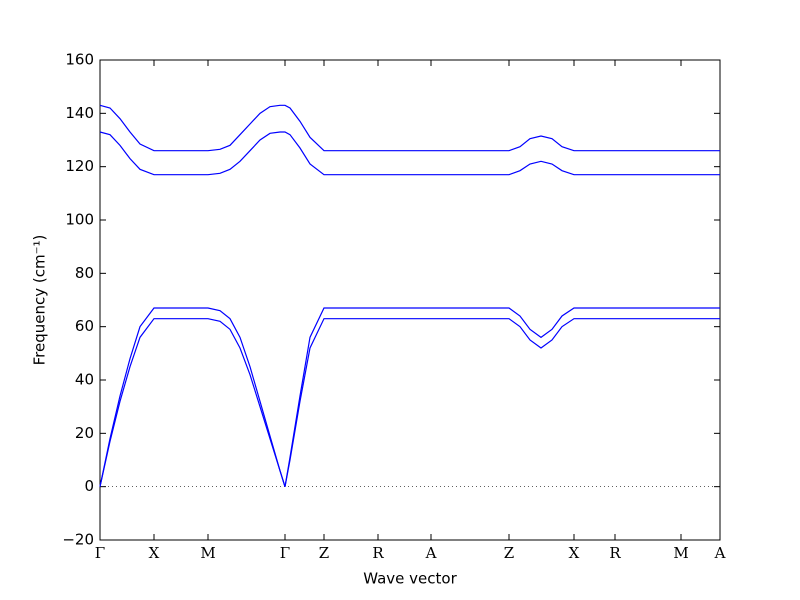 The image size is (800, 600). Describe the element at coordinates (84, 273) in the screenshot. I see `y-tick-label: 80` at that location.